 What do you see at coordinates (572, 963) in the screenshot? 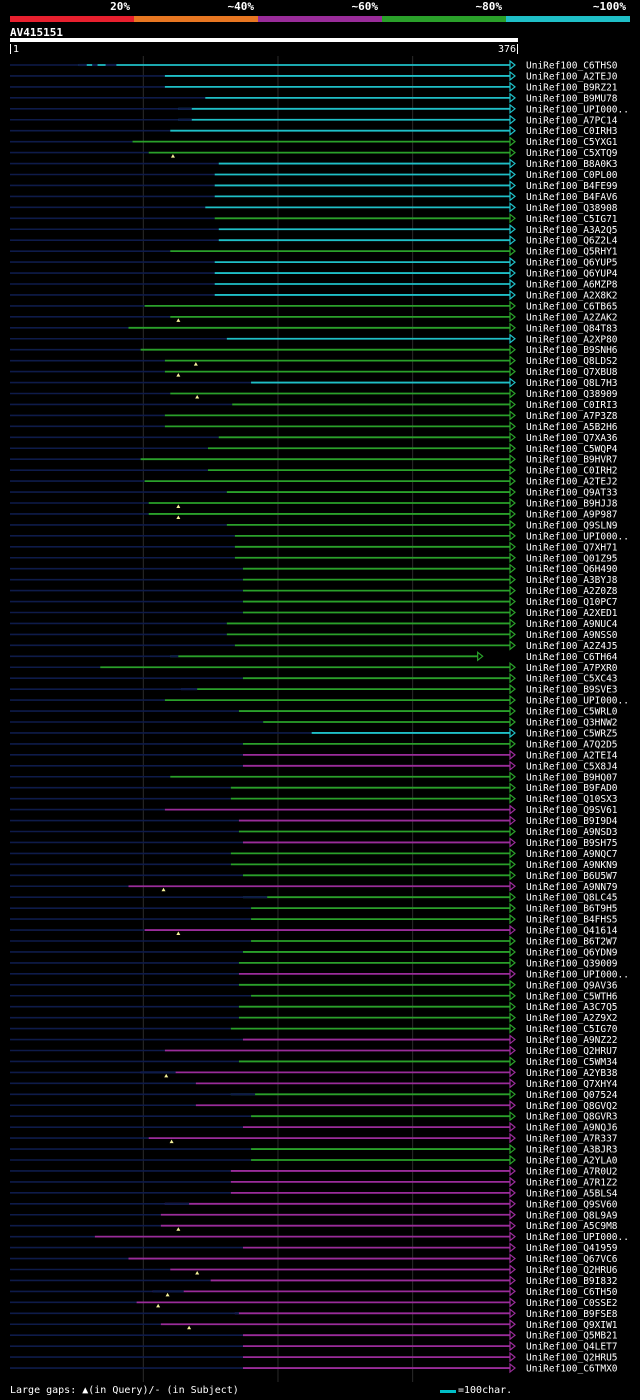
I see `hit-name: UniRef100_Q39009` at bounding box center [572, 963].